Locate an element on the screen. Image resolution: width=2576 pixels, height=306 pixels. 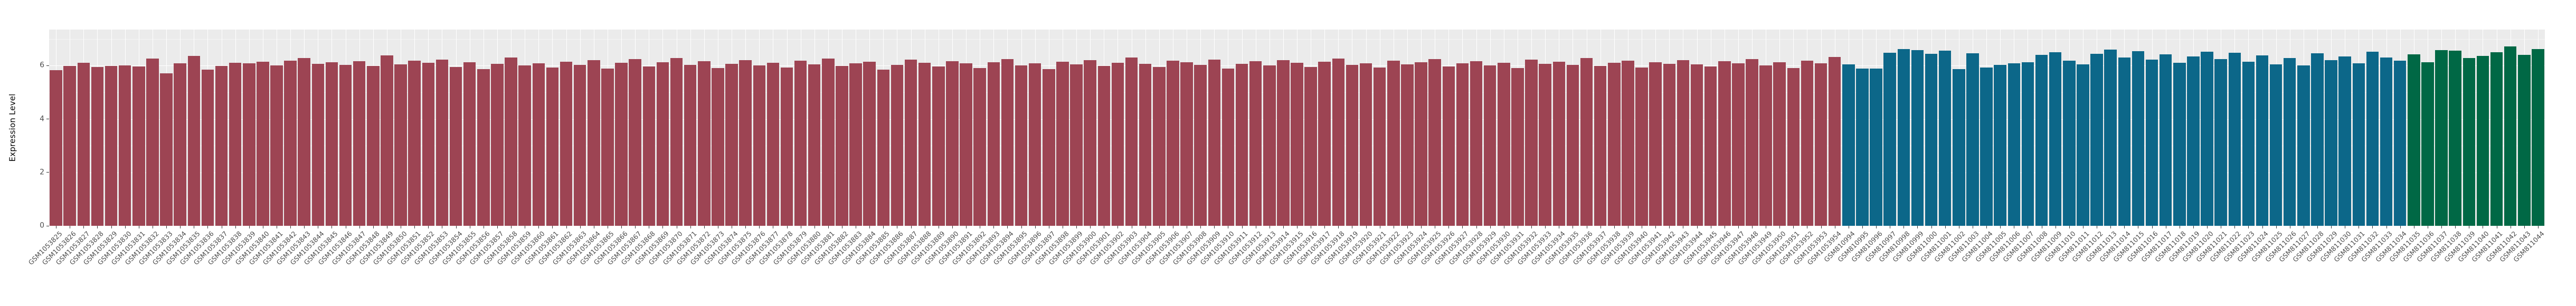
y-axis-tick-label: 0 is located at coordinates (42, 226).